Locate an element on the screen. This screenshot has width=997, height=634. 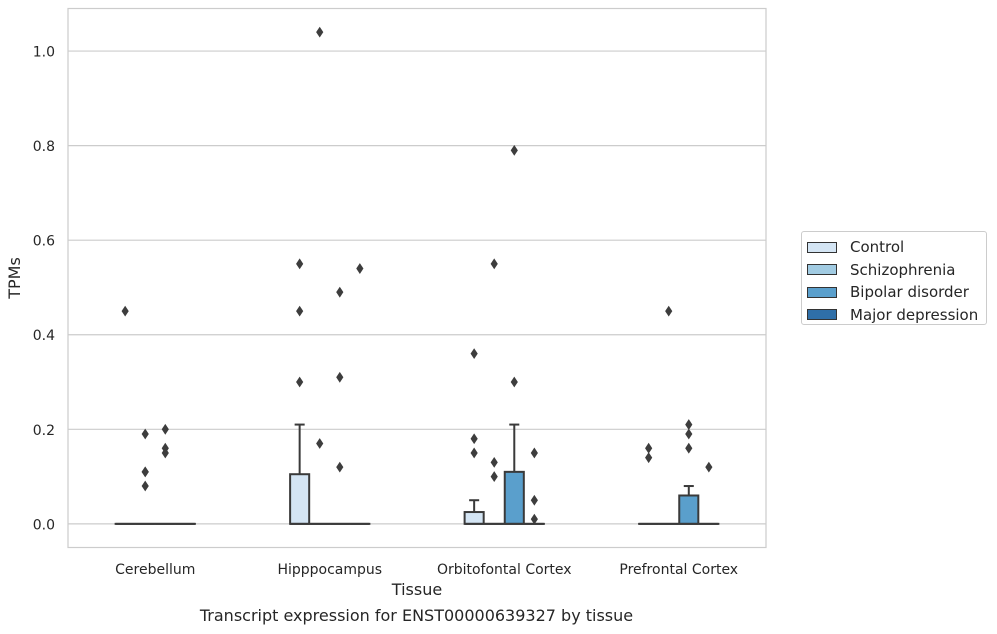
y-tick-label: 1.0 is located at coordinates (44, 53).